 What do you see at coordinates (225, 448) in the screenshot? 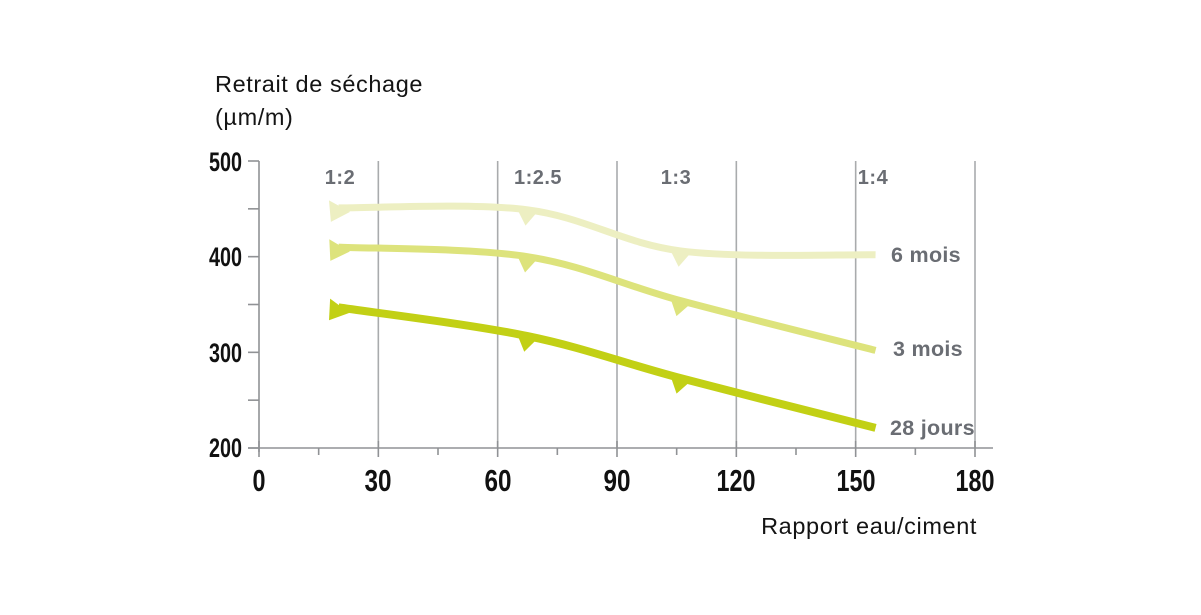
I see `y-tick-label-200: 200` at bounding box center [225, 448].